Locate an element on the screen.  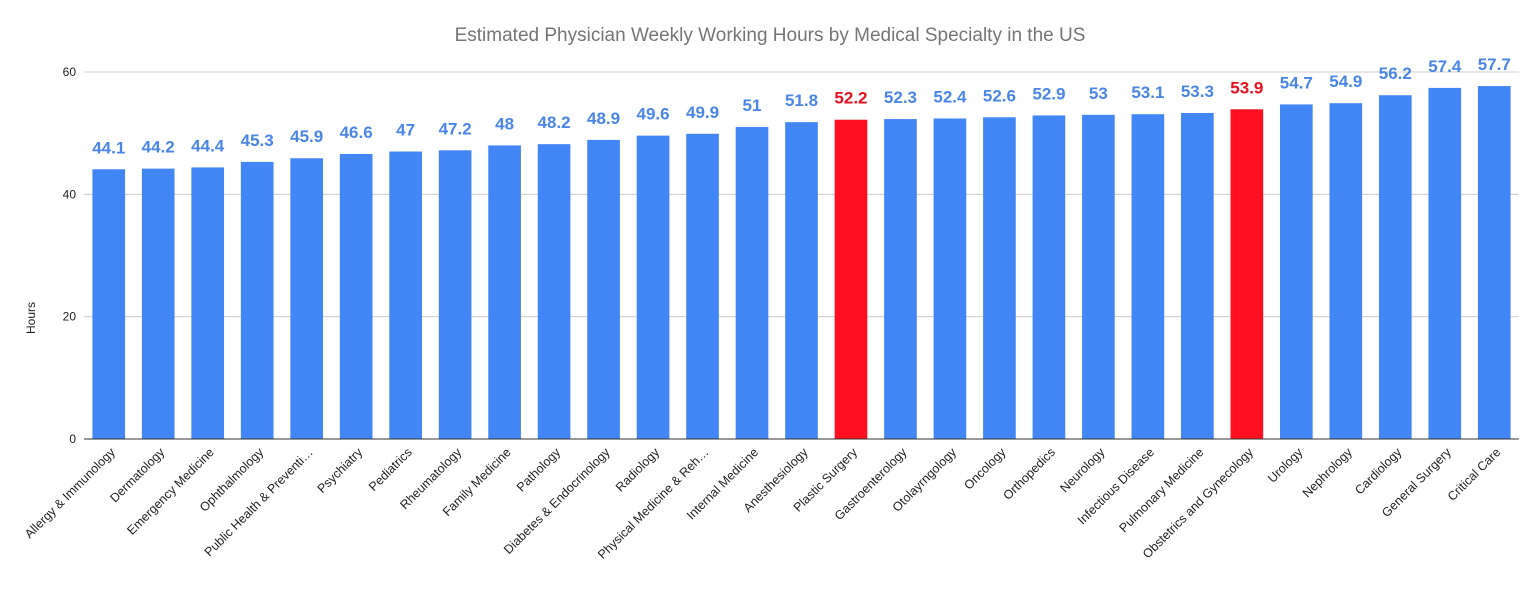
data-label: 52.9 is located at coordinates (1048, 93).